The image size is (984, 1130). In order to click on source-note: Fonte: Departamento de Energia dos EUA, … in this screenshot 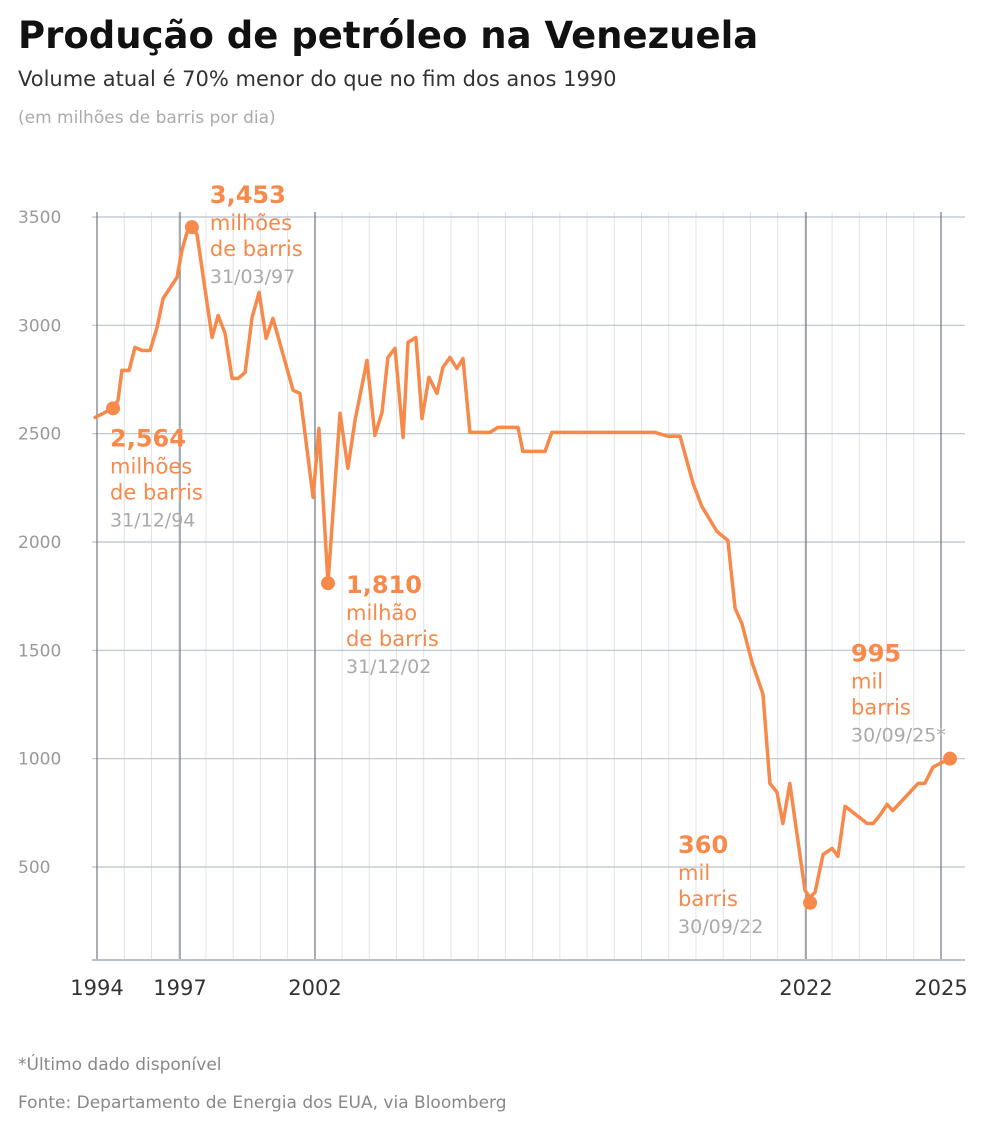, I will do `click(262, 1103)`.